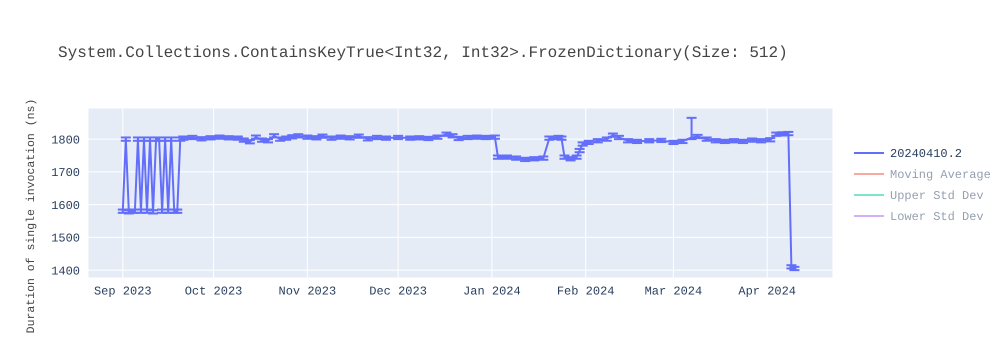 The width and height of the screenshot is (1000, 350). I want to click on legend-label: Upper Std Dev, so click(937, 196).